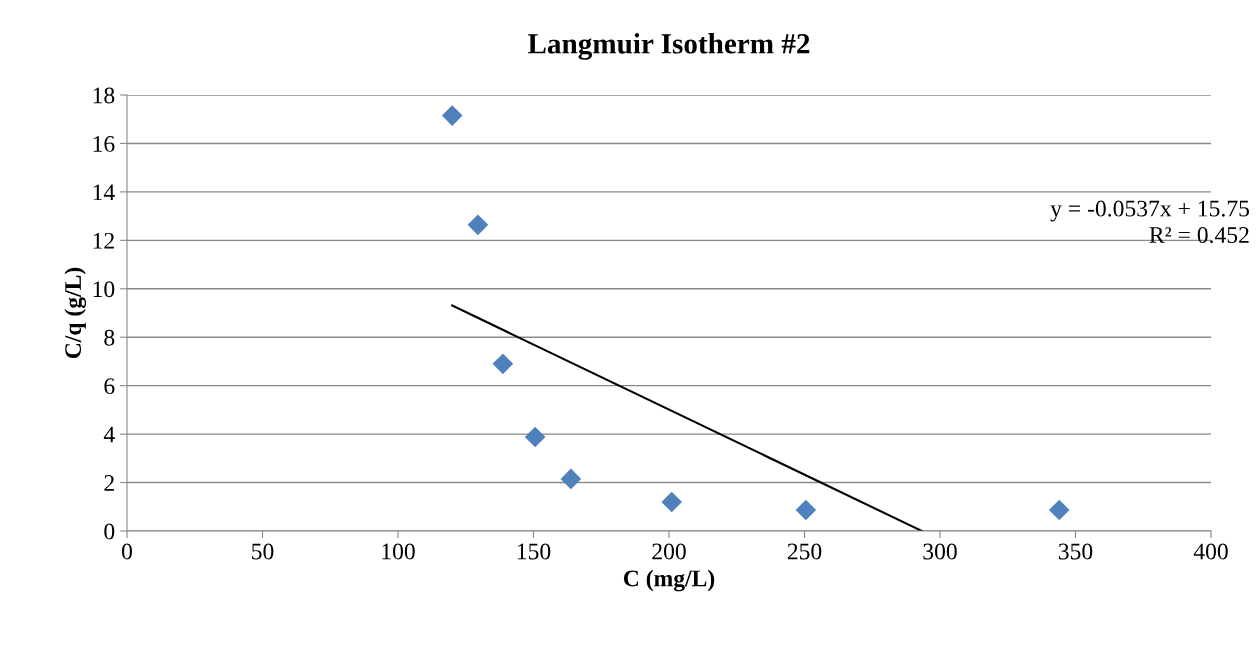 This screenshot has height=647, width=1260. I want to click on x-tick-label: 50, so click(263, 551).